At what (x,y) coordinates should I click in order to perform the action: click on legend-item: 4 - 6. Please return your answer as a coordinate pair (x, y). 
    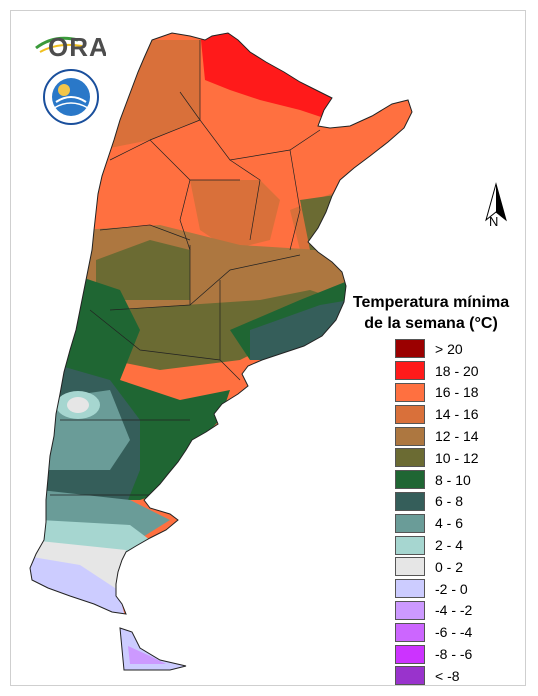
    Looking at the image, I should click on (437, 523).